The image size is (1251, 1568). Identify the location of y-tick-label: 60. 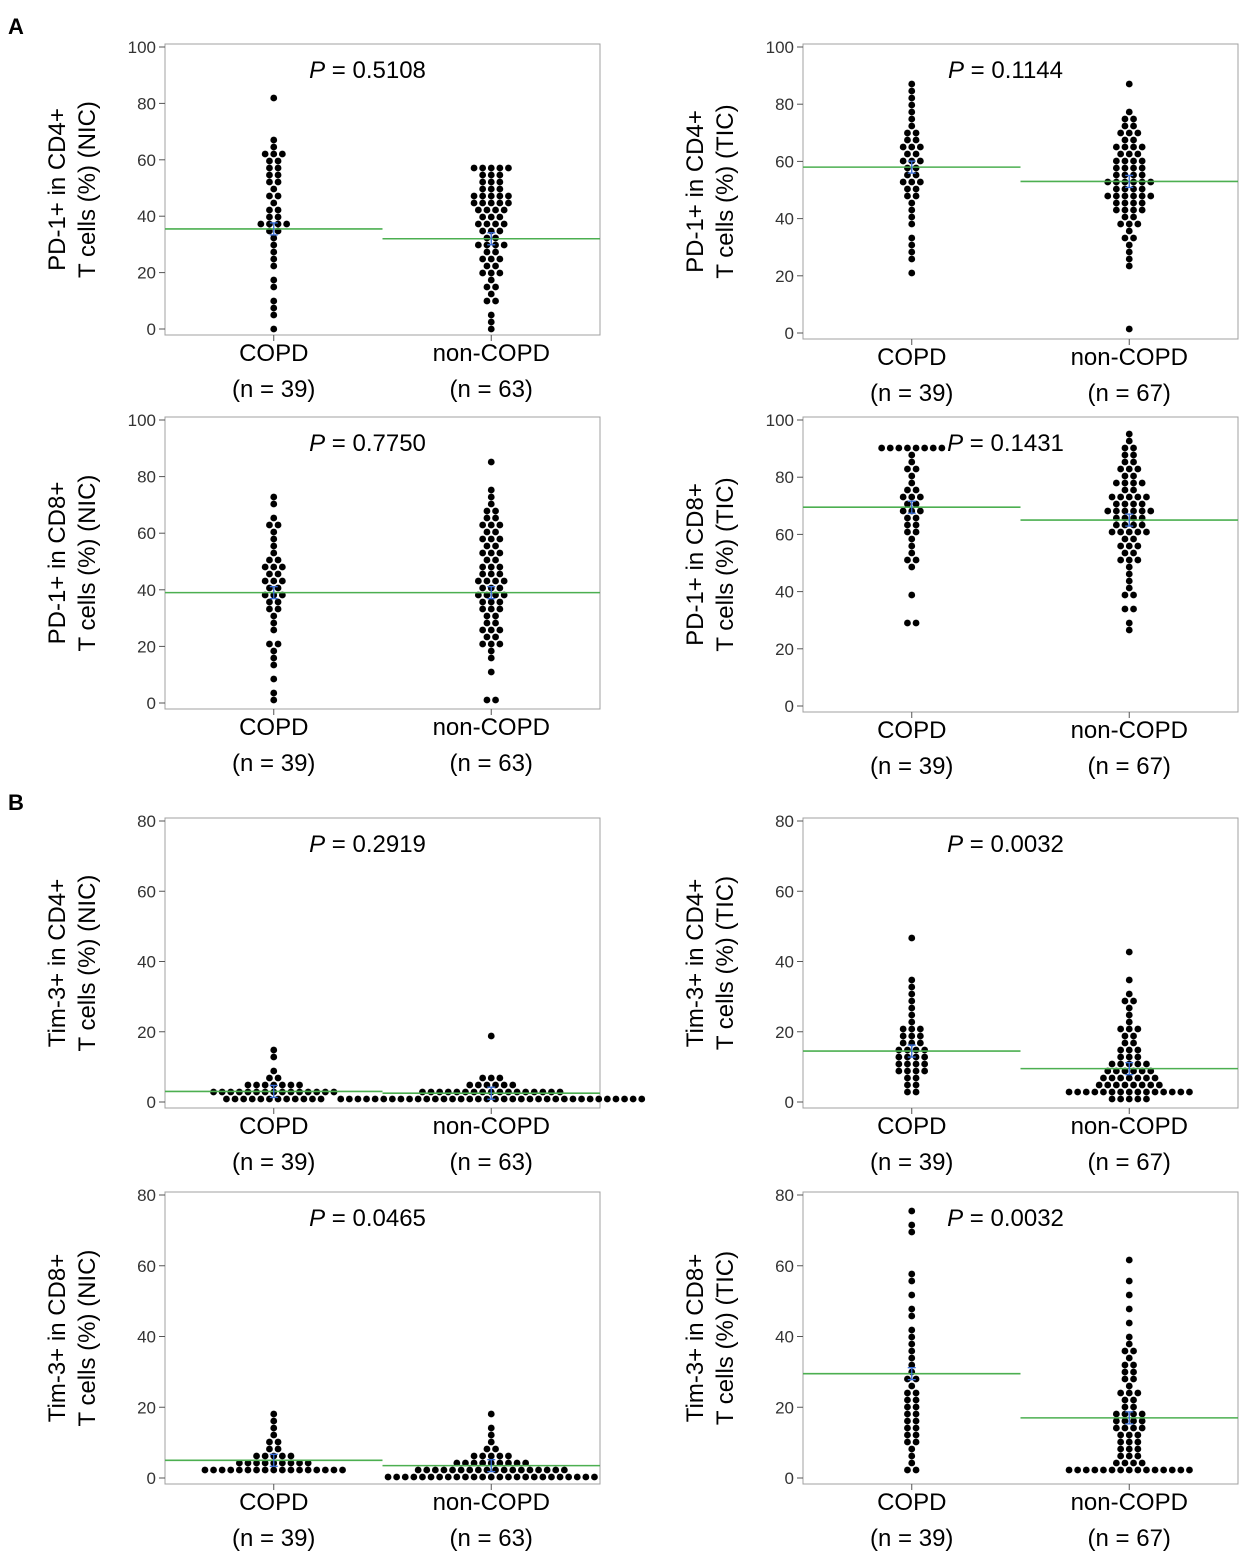
(784, 891).